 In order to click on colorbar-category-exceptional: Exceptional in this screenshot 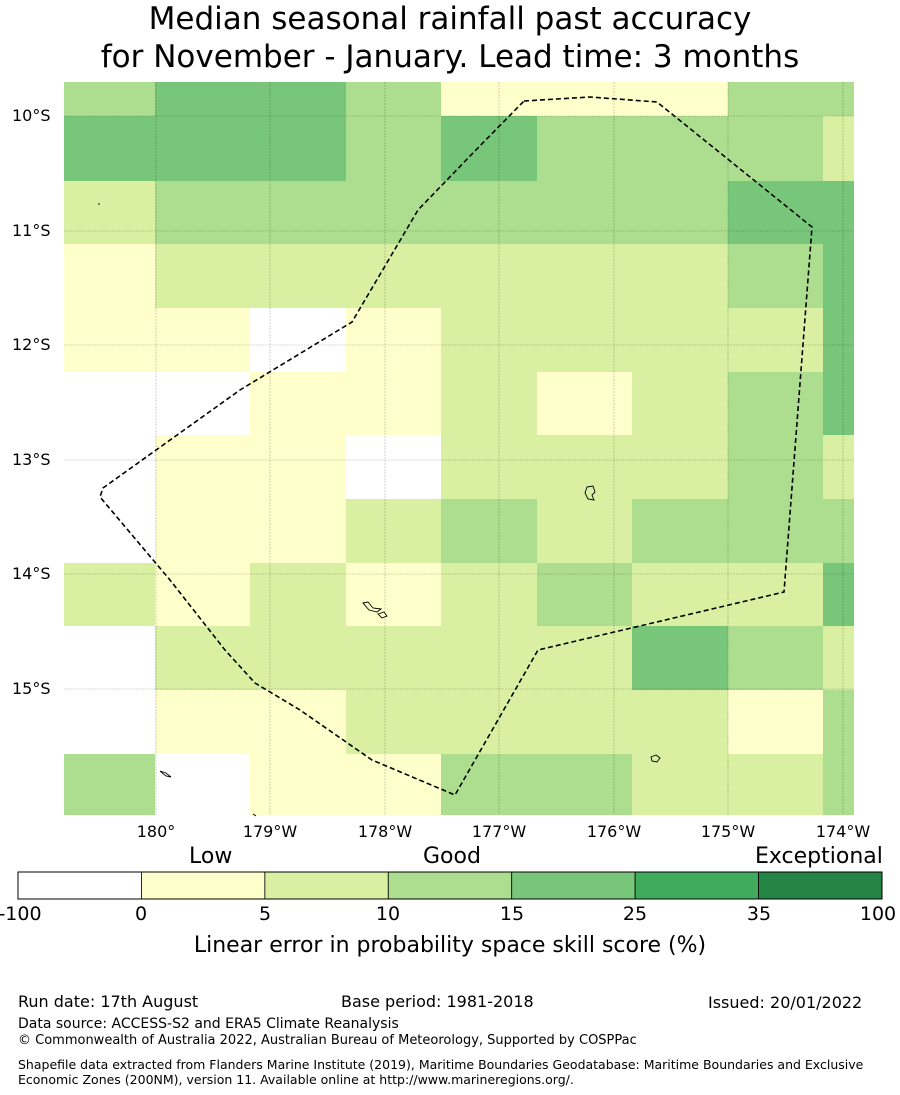, I will do `click(819, 856)`.